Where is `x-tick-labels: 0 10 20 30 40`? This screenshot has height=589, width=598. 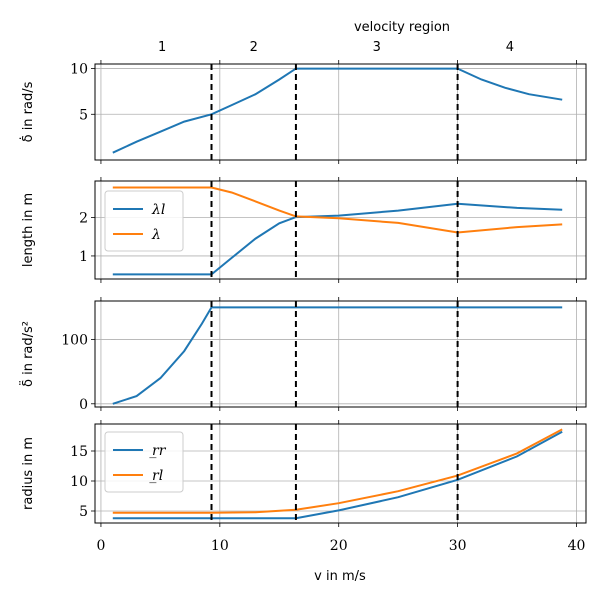
x-tick-labels: 0 10 20 30 40 is located at coordinates (340, 546).